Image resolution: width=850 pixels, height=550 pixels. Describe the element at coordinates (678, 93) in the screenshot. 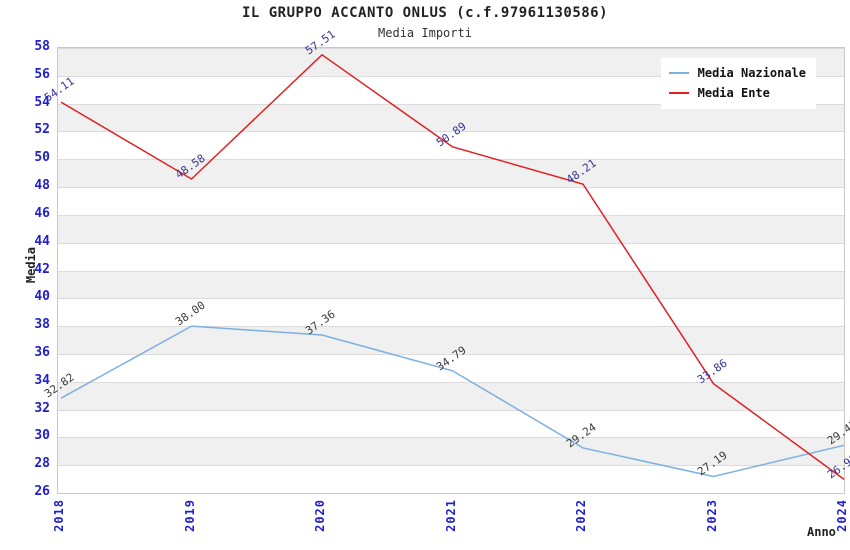

I see `legend-line-swatch-ente` at that location.